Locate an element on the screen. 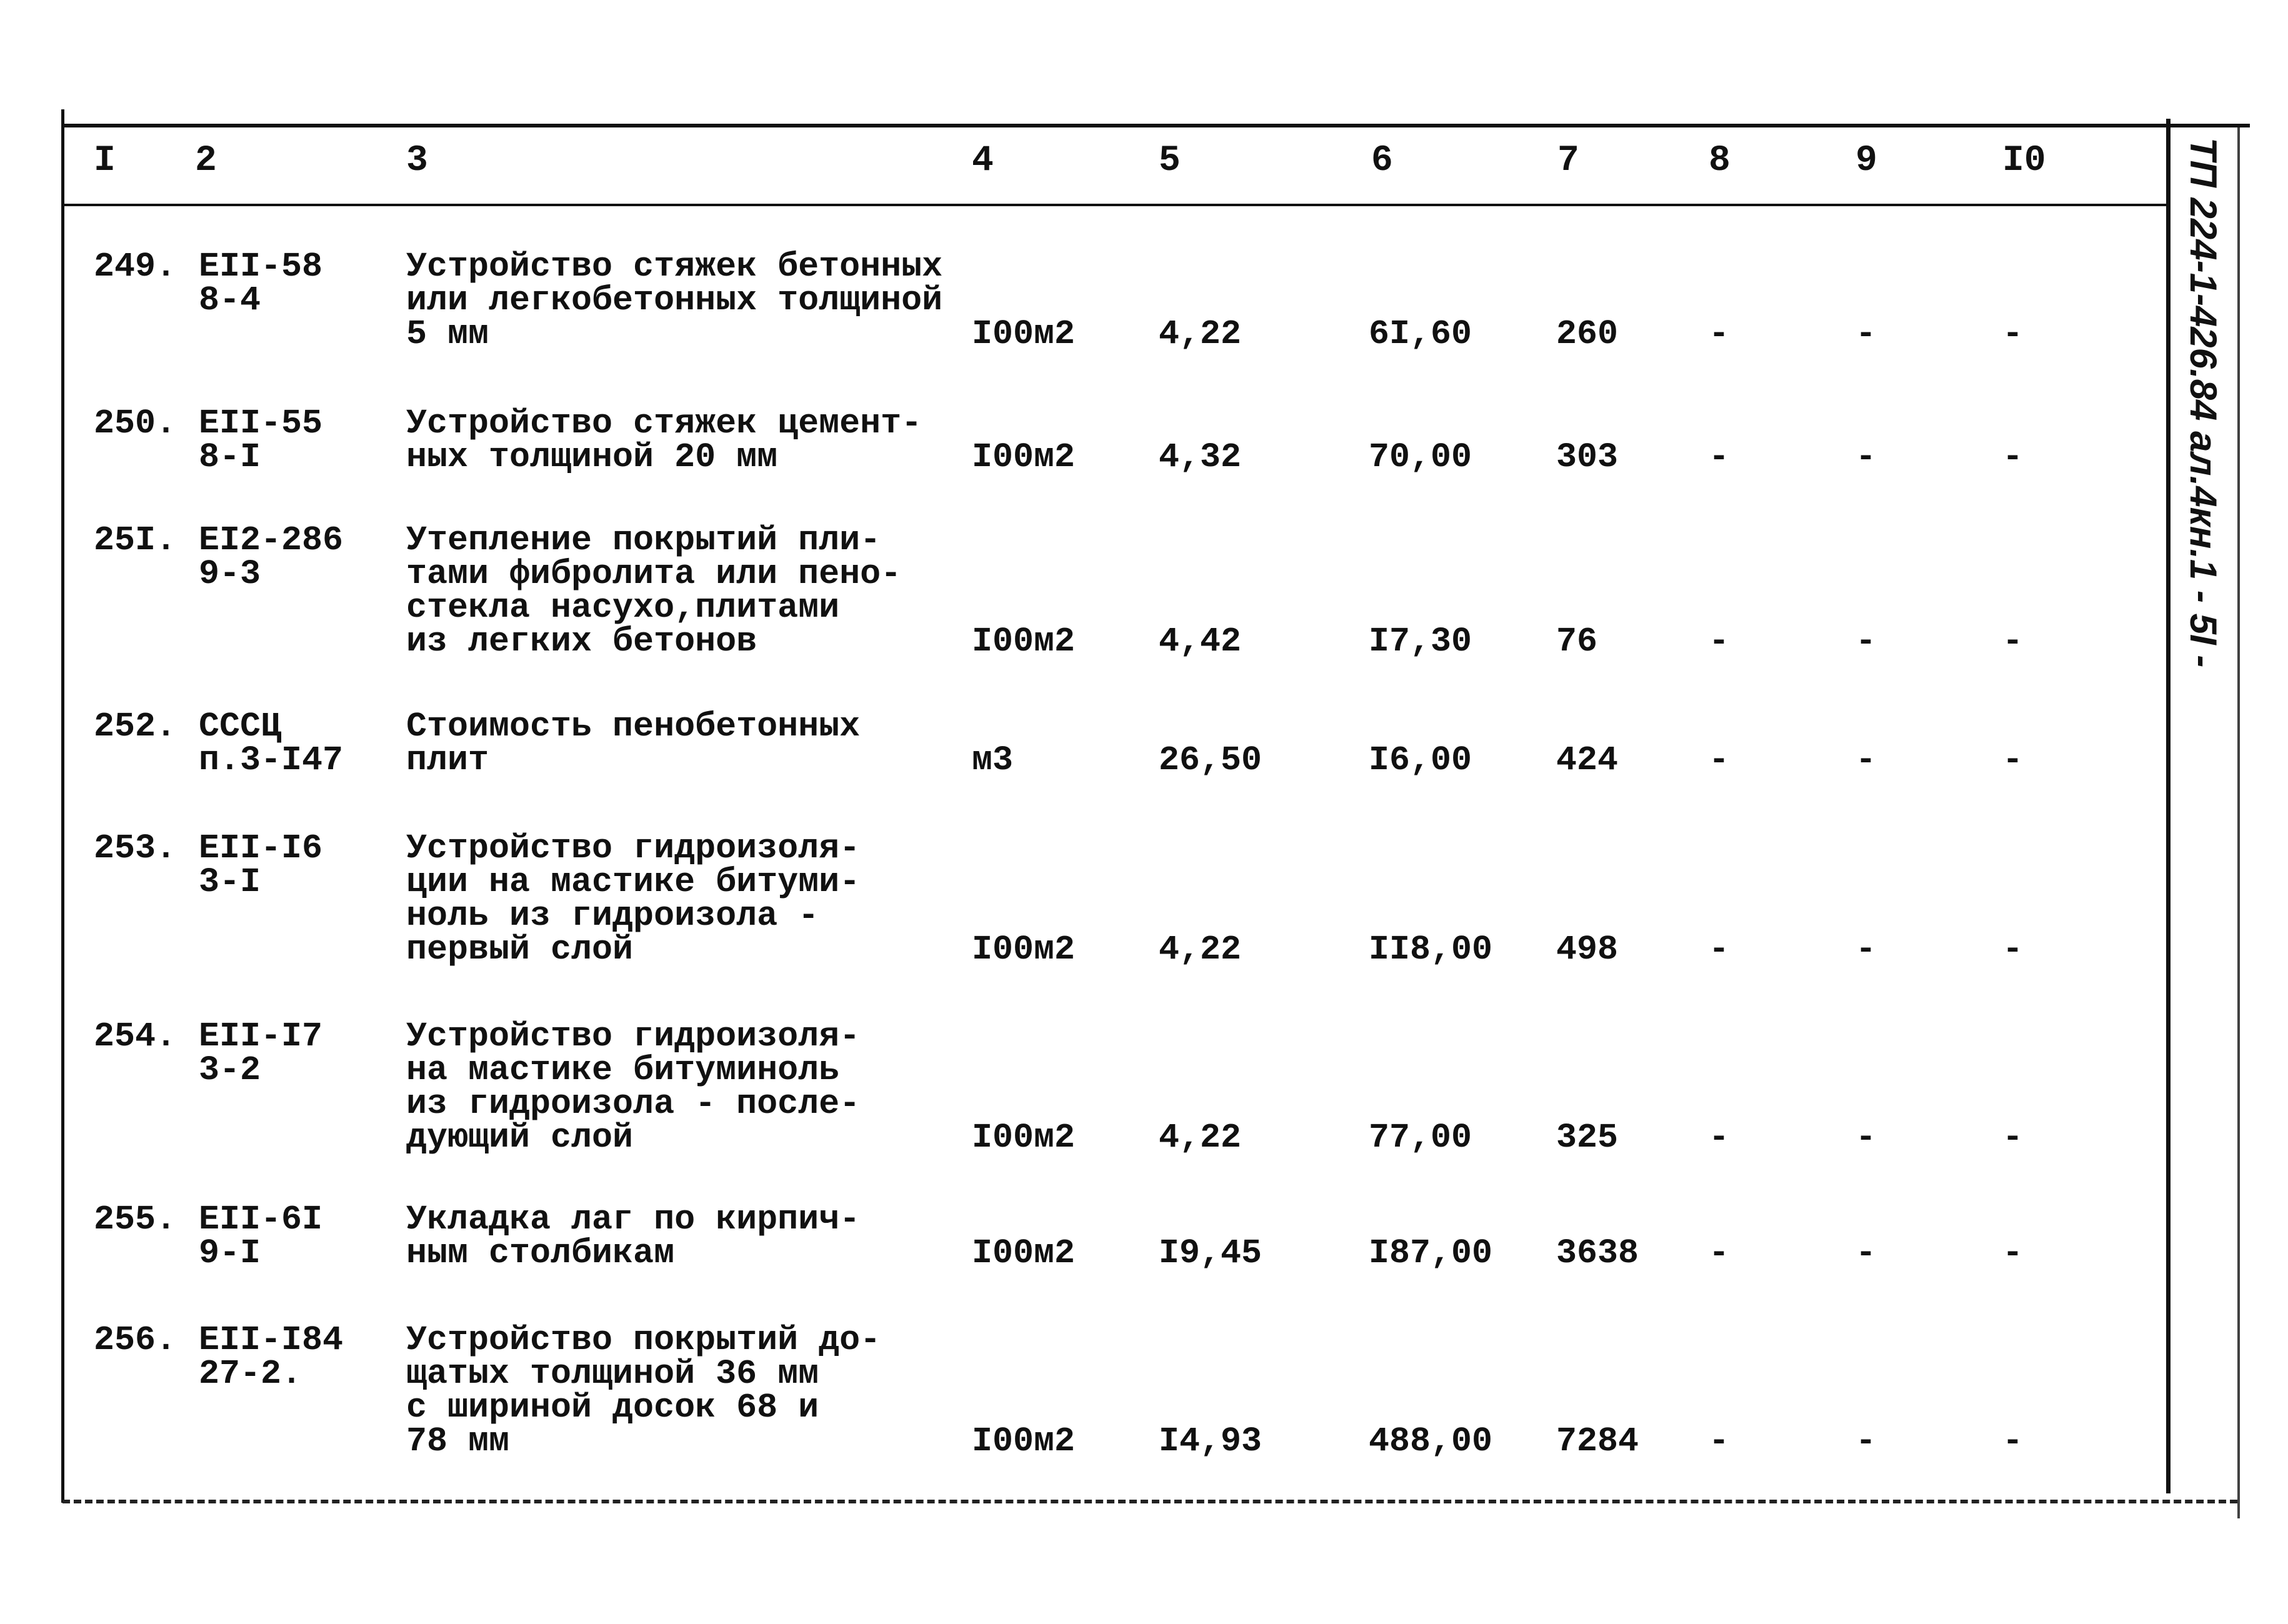 This screenshot has width=2288, height=1624. cell-c6: II8,00 is located at coordinates (1431, 949).